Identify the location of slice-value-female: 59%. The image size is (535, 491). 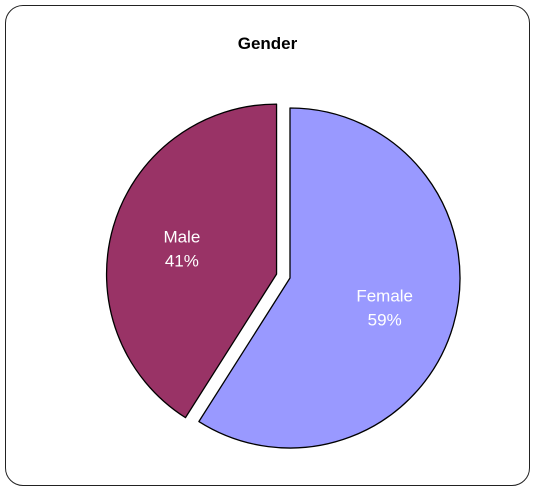
(385, 320).